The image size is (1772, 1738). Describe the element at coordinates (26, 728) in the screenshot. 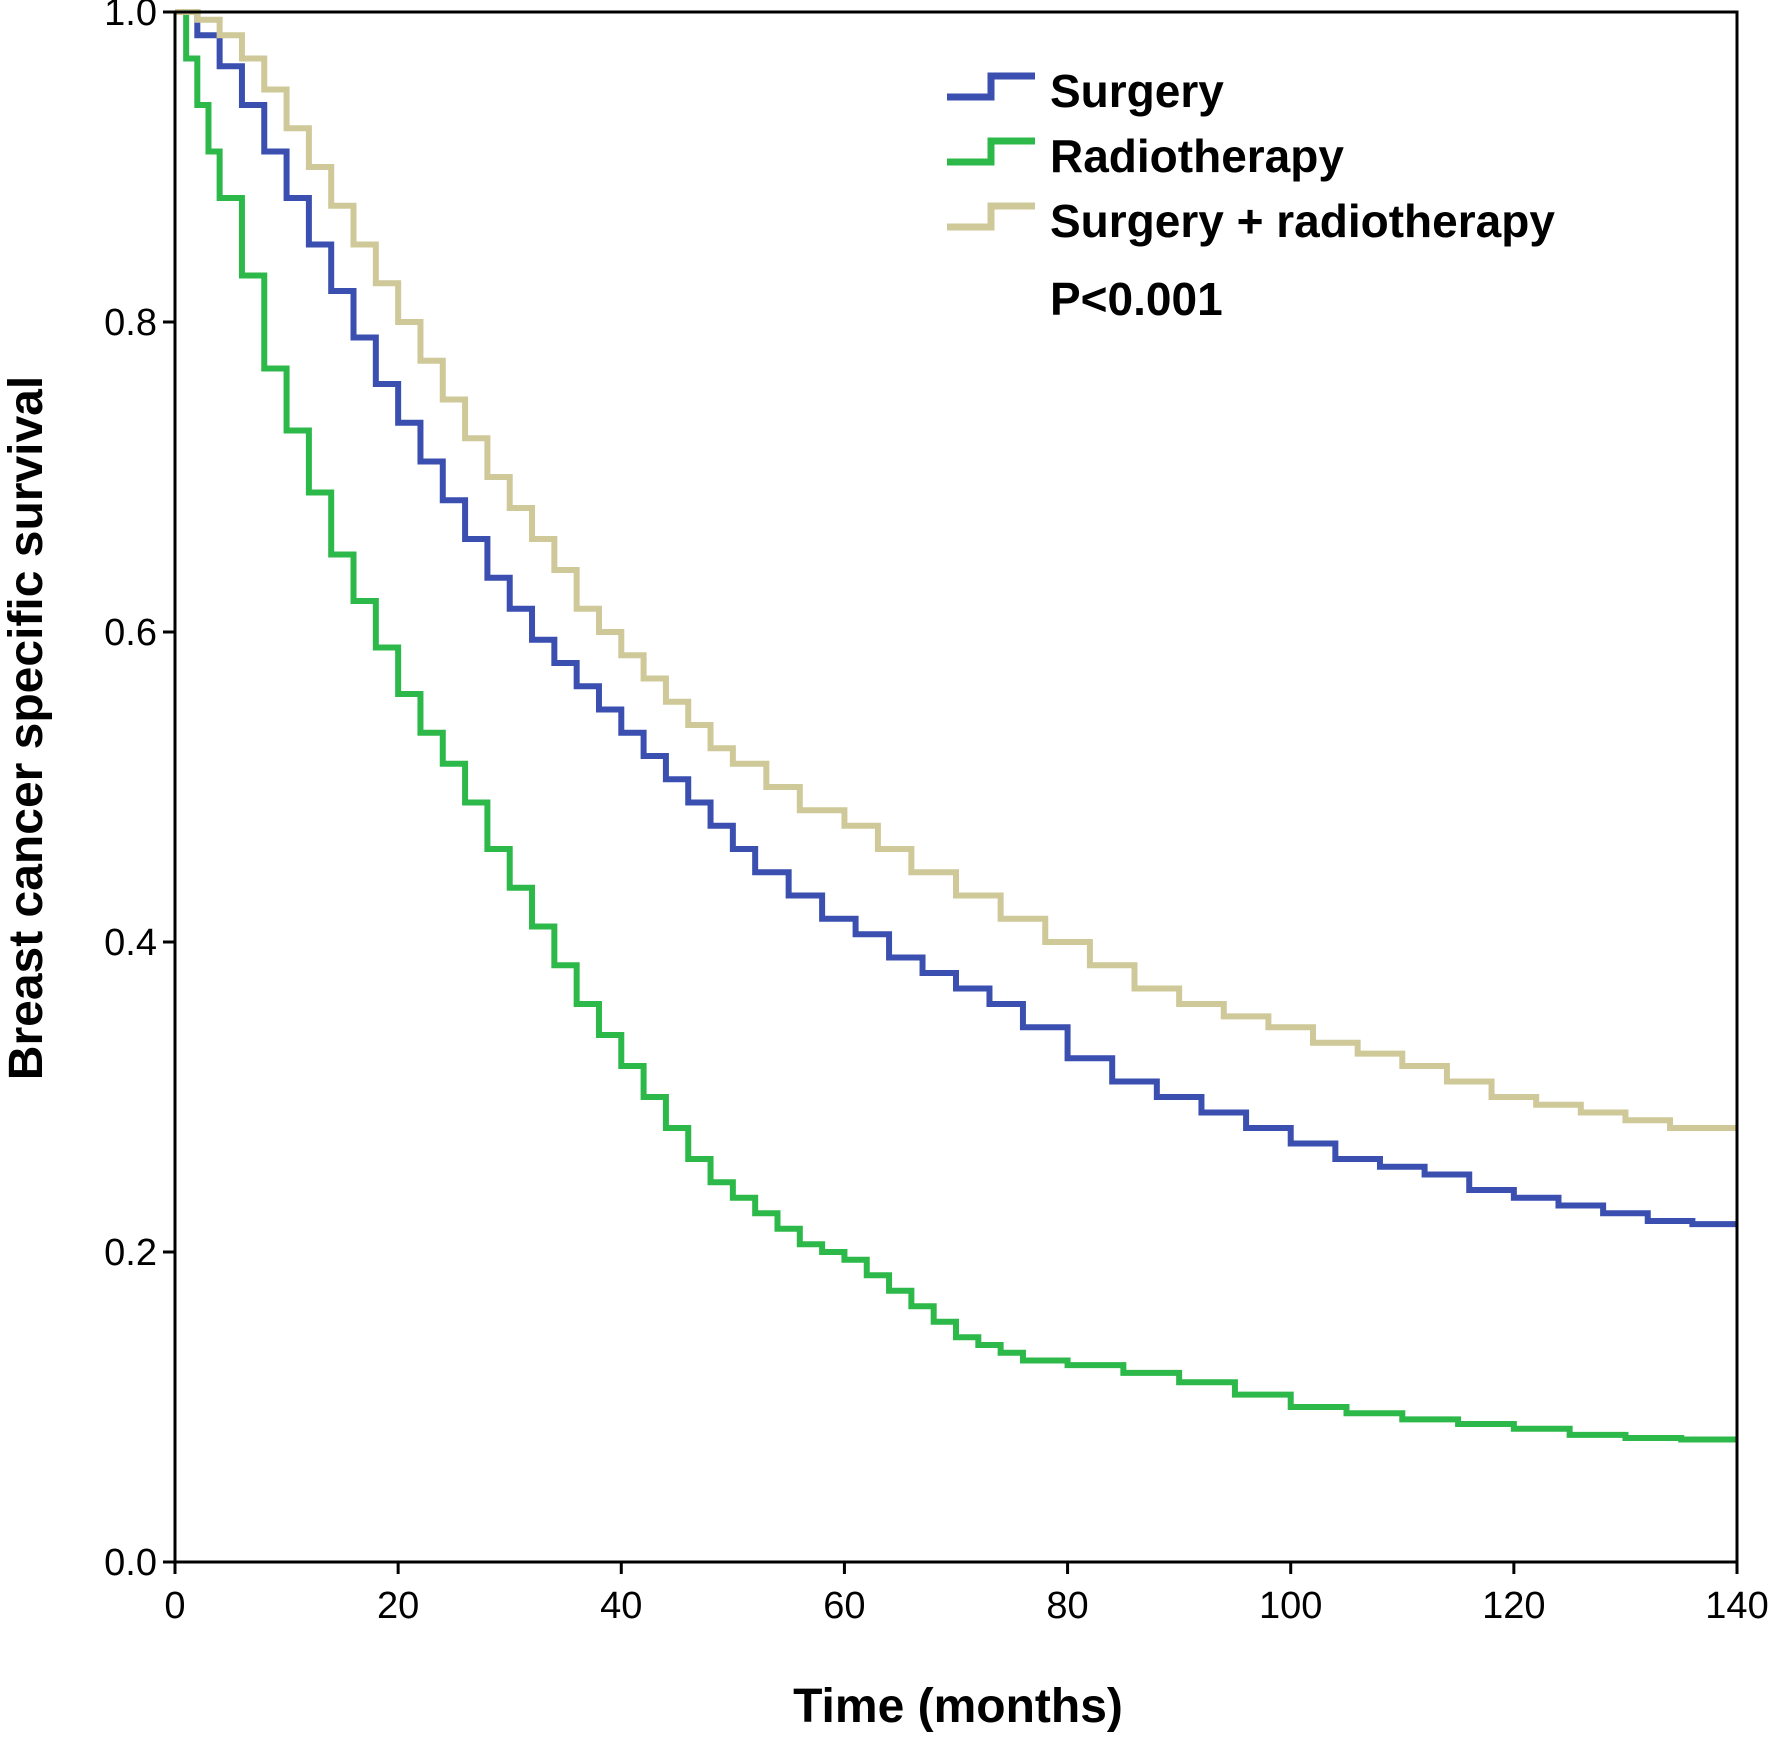

I see `y-axis-title: Breast cancer specific survival` at that location.